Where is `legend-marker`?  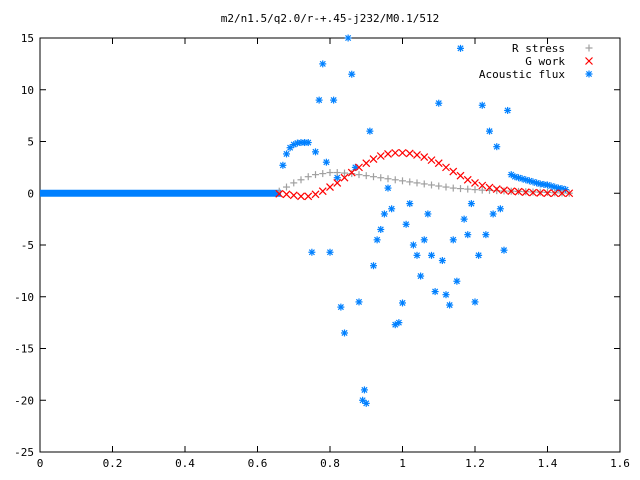 legend-marker is located at coordinates (589, 74).